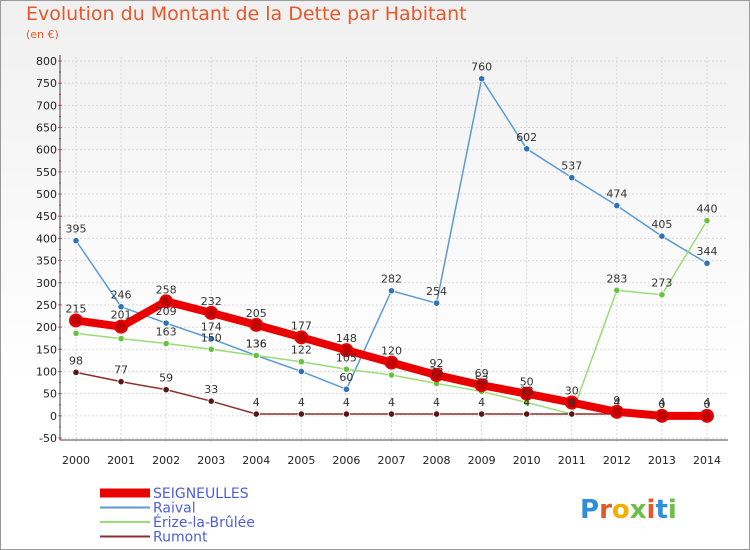  What do you see at coordinates (391, 279) in the screenshot?
I see `data-label: 282` at bounding box center [391, 279].